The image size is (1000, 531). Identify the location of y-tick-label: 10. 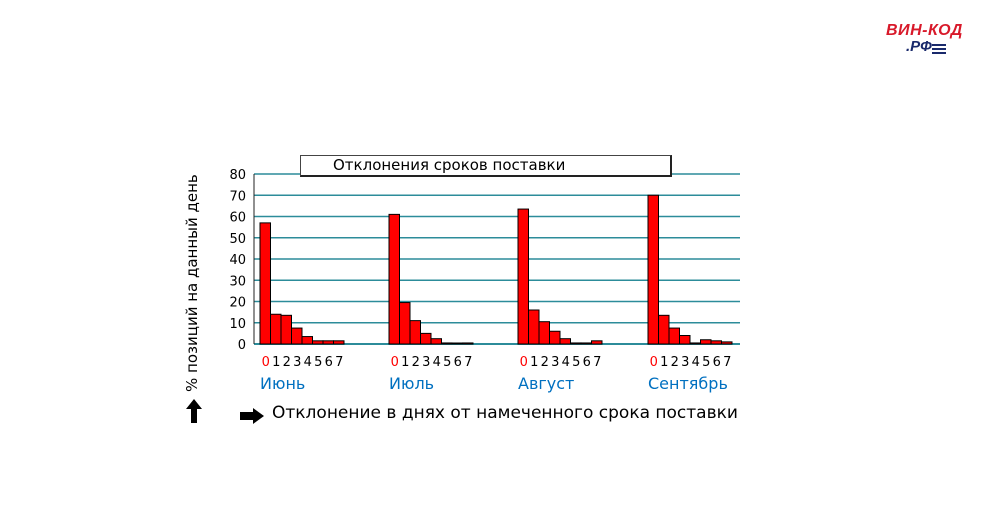
(237, 324).